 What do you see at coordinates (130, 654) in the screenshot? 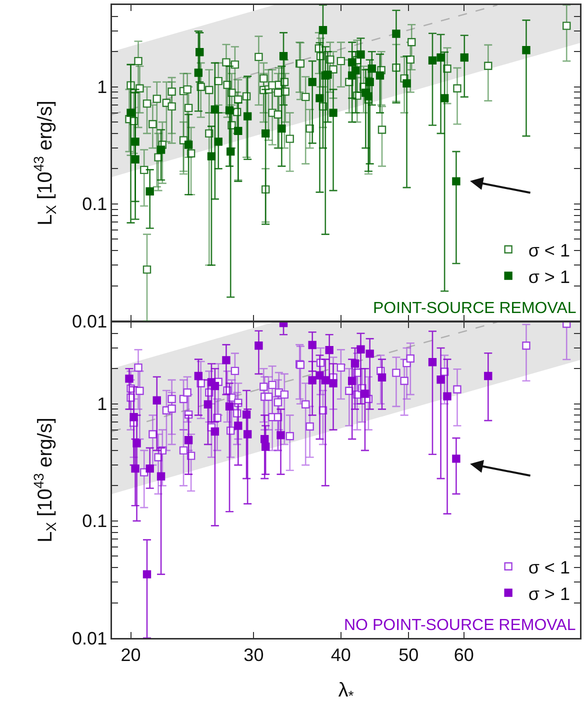
I see `x-tick-label: 20` at bounding box center [130, 654].